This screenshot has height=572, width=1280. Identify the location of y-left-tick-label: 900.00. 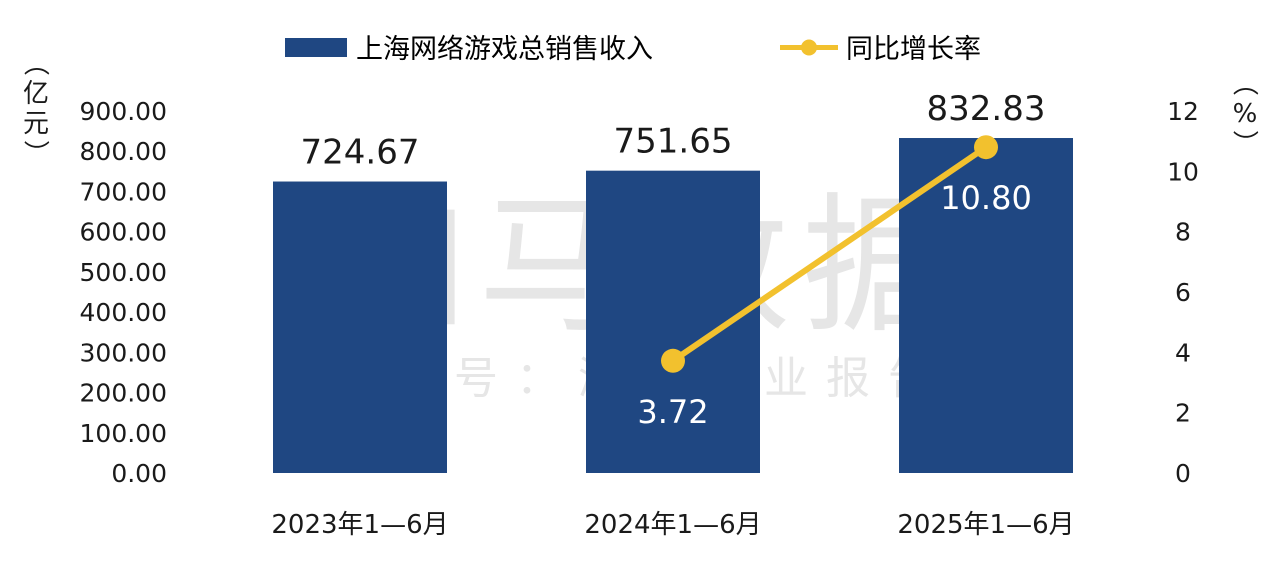
(123, 111).